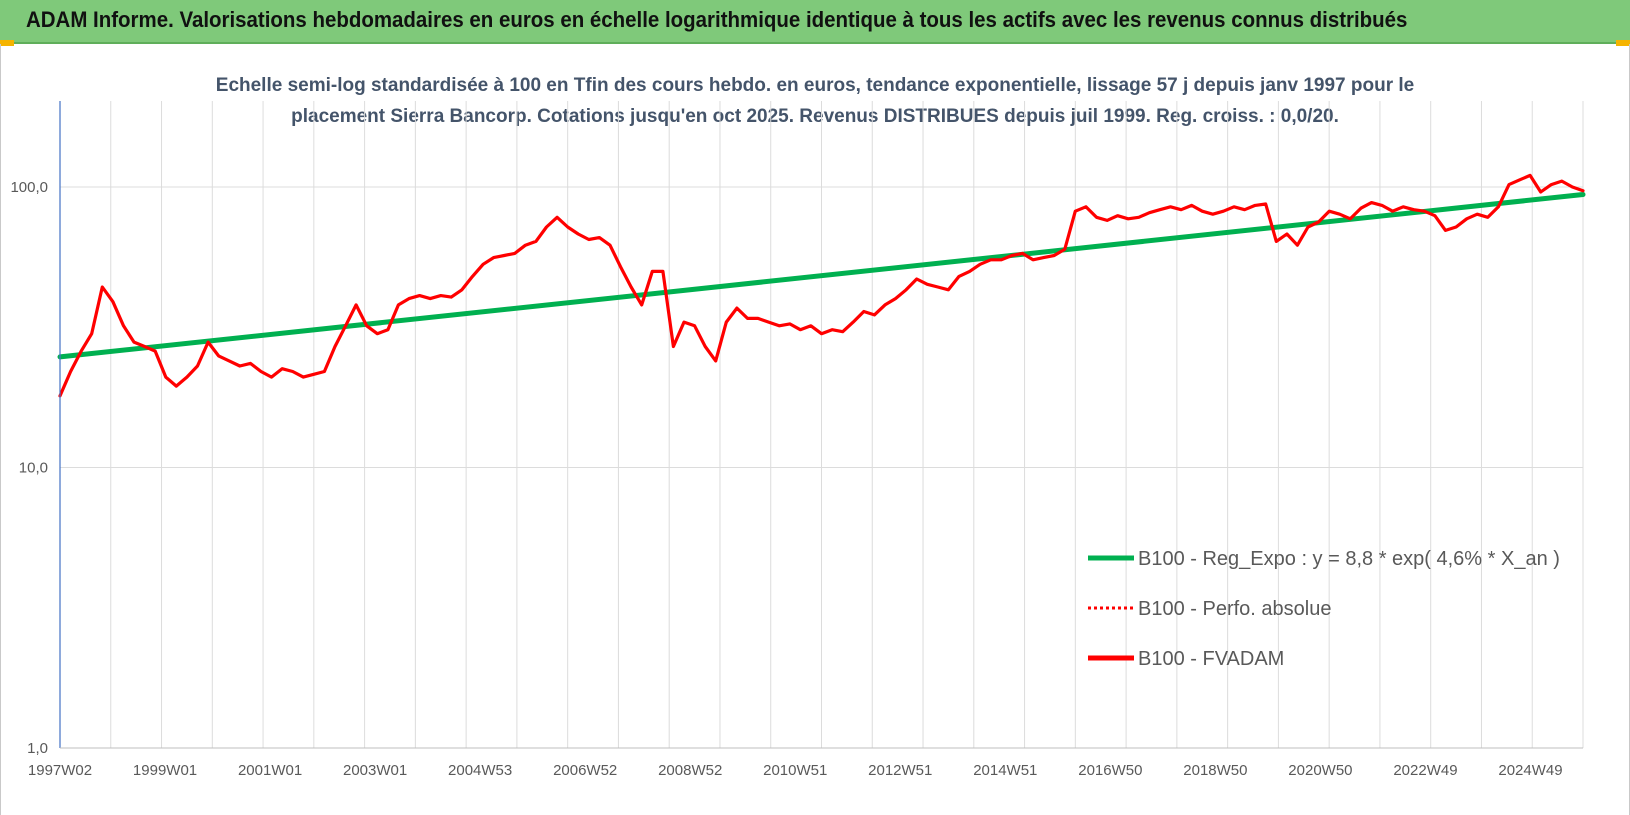  Describe the element at coordinates (795, 770) in the screenshot. I see `x-tick-label: 2010W51` at that location.